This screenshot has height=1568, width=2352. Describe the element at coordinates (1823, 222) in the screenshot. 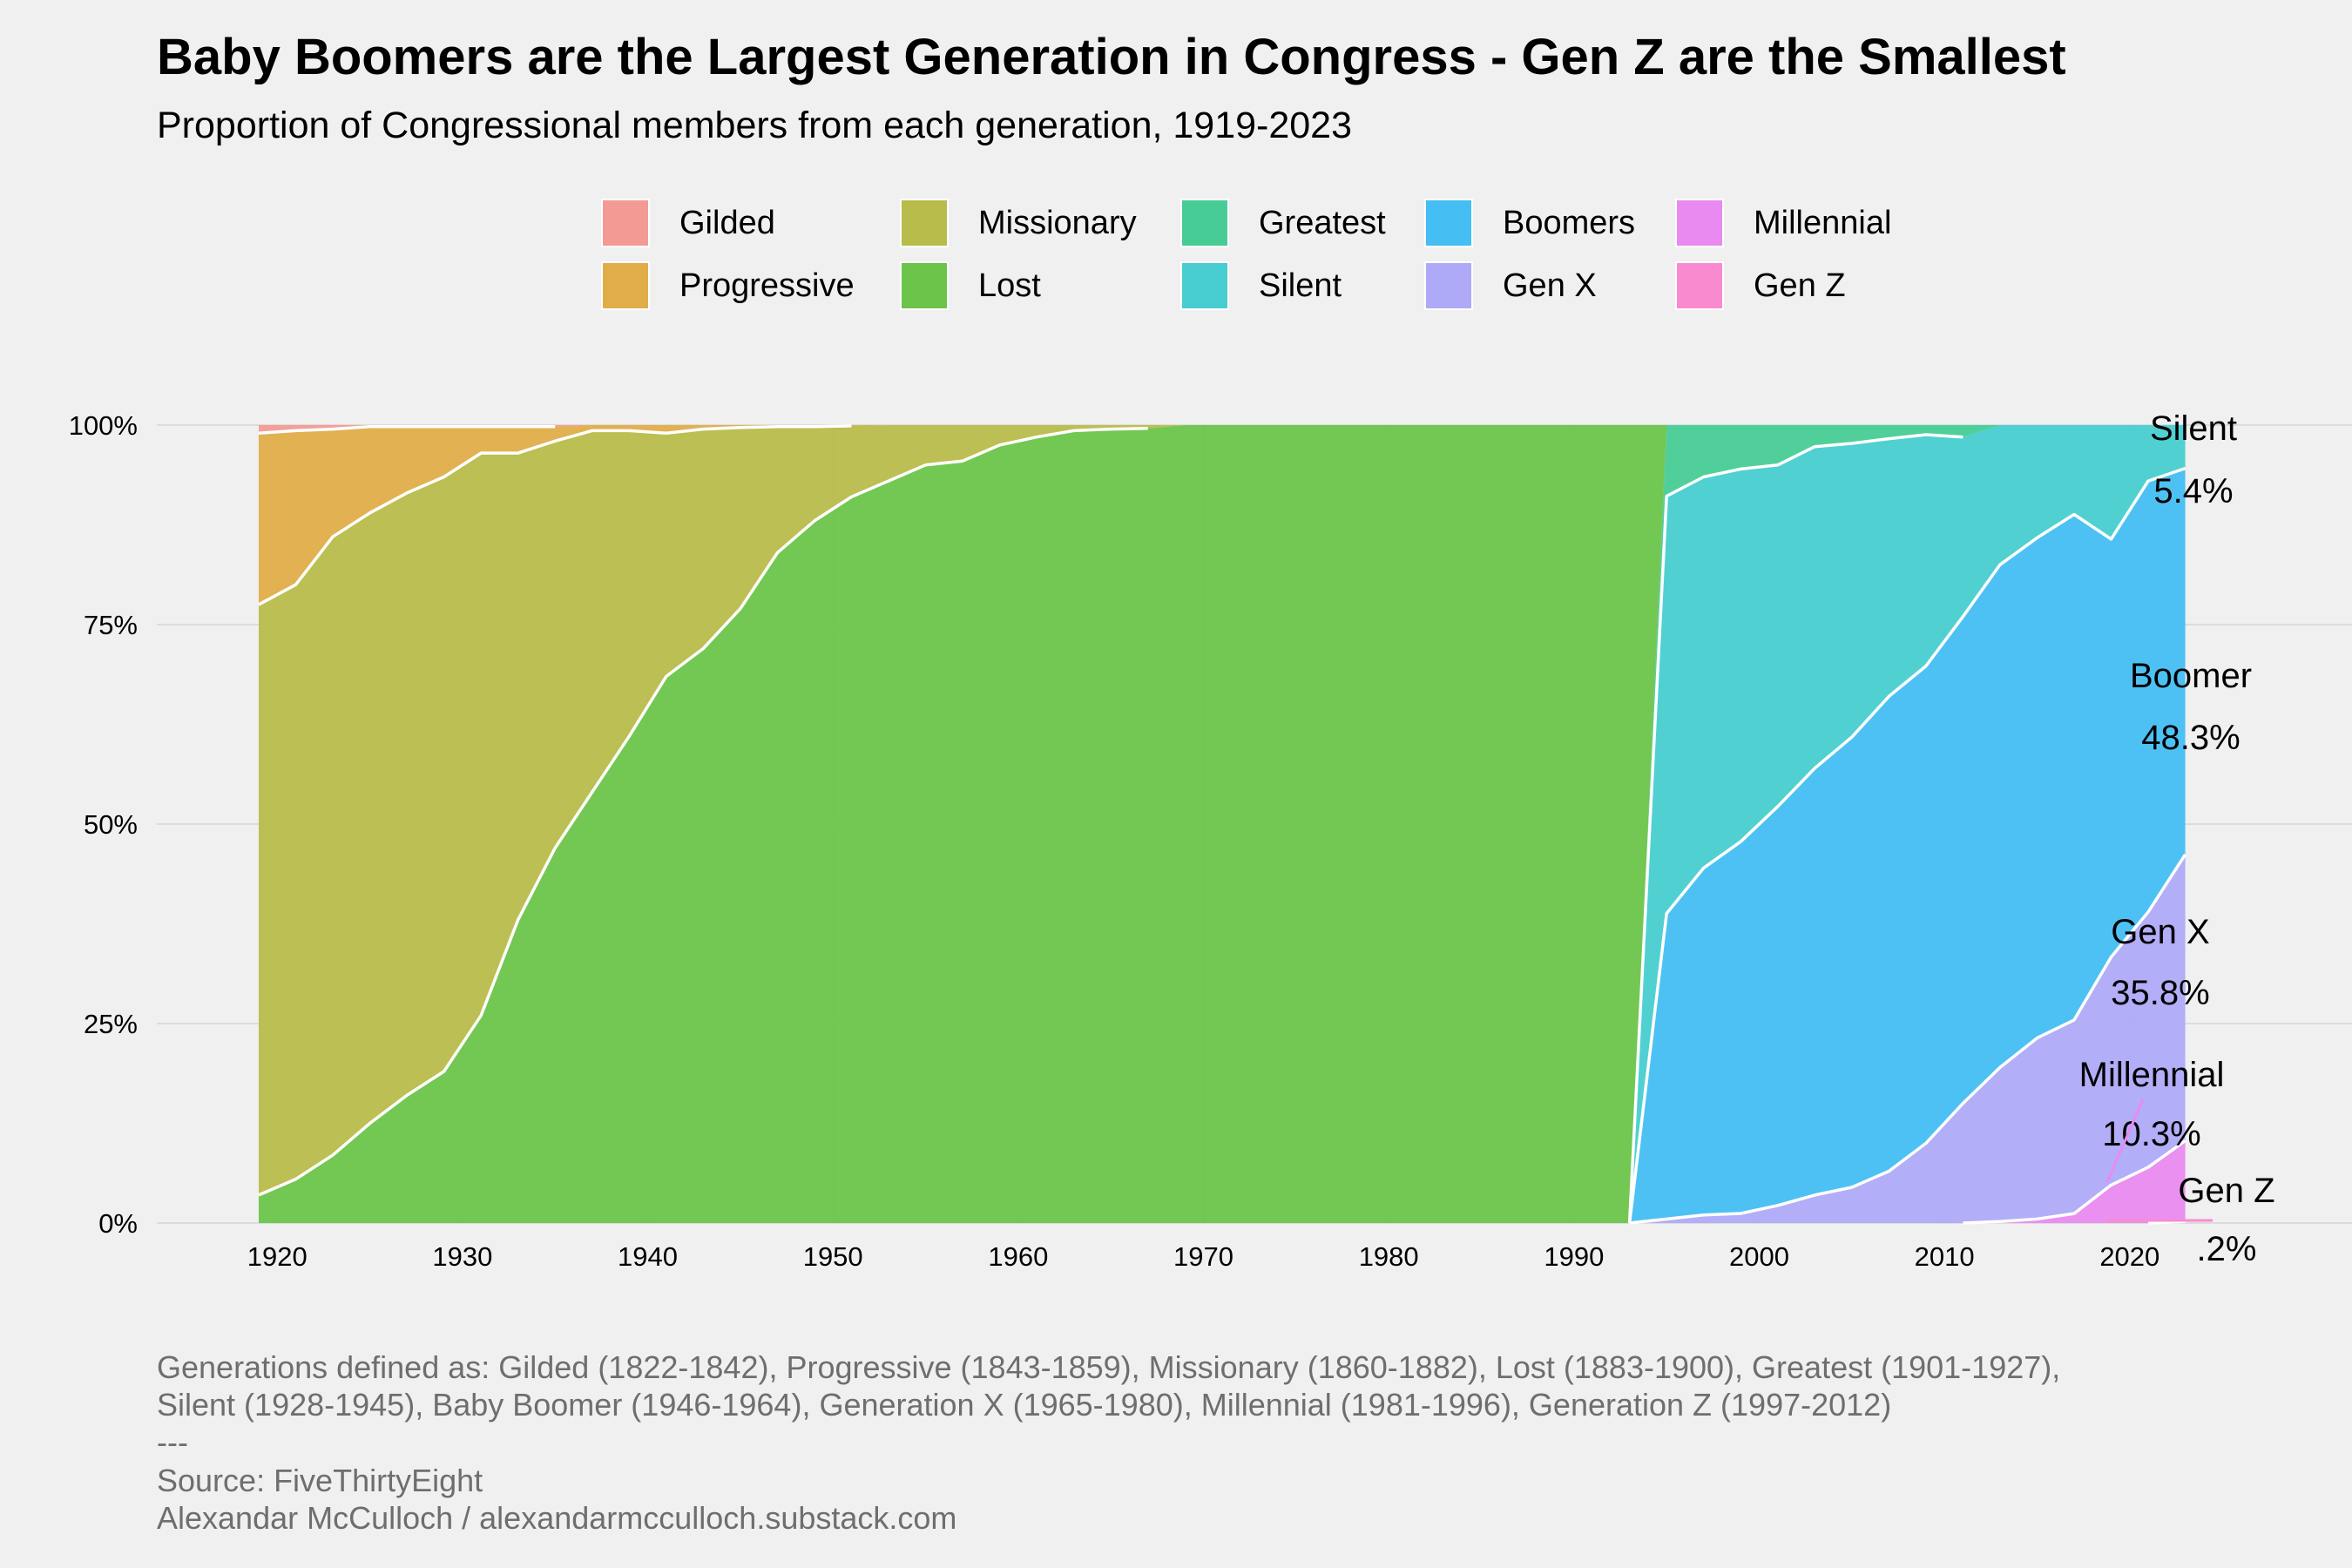

I see `legend-label: Millennial` at that location.